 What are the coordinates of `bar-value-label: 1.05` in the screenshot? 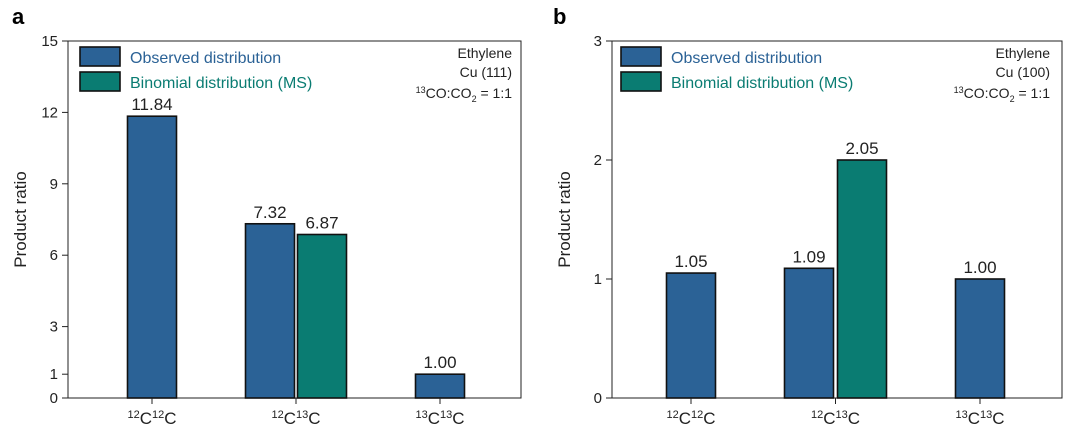 It's located at (690, 261).